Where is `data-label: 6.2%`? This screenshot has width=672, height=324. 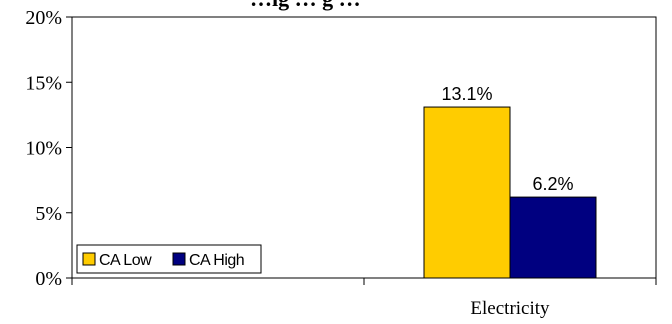
data-label: 6.2% is located at coordinates (552, 184).